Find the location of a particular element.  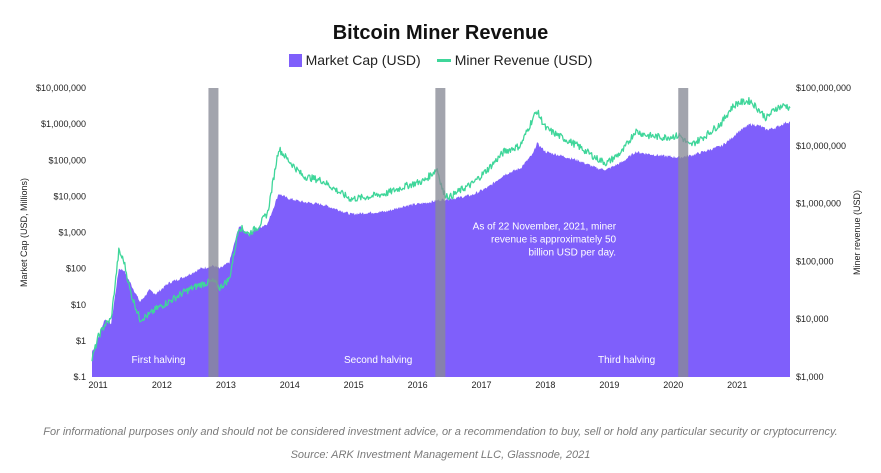

left-tick-label-4: $1,000 is located at coordinates (72, 233).